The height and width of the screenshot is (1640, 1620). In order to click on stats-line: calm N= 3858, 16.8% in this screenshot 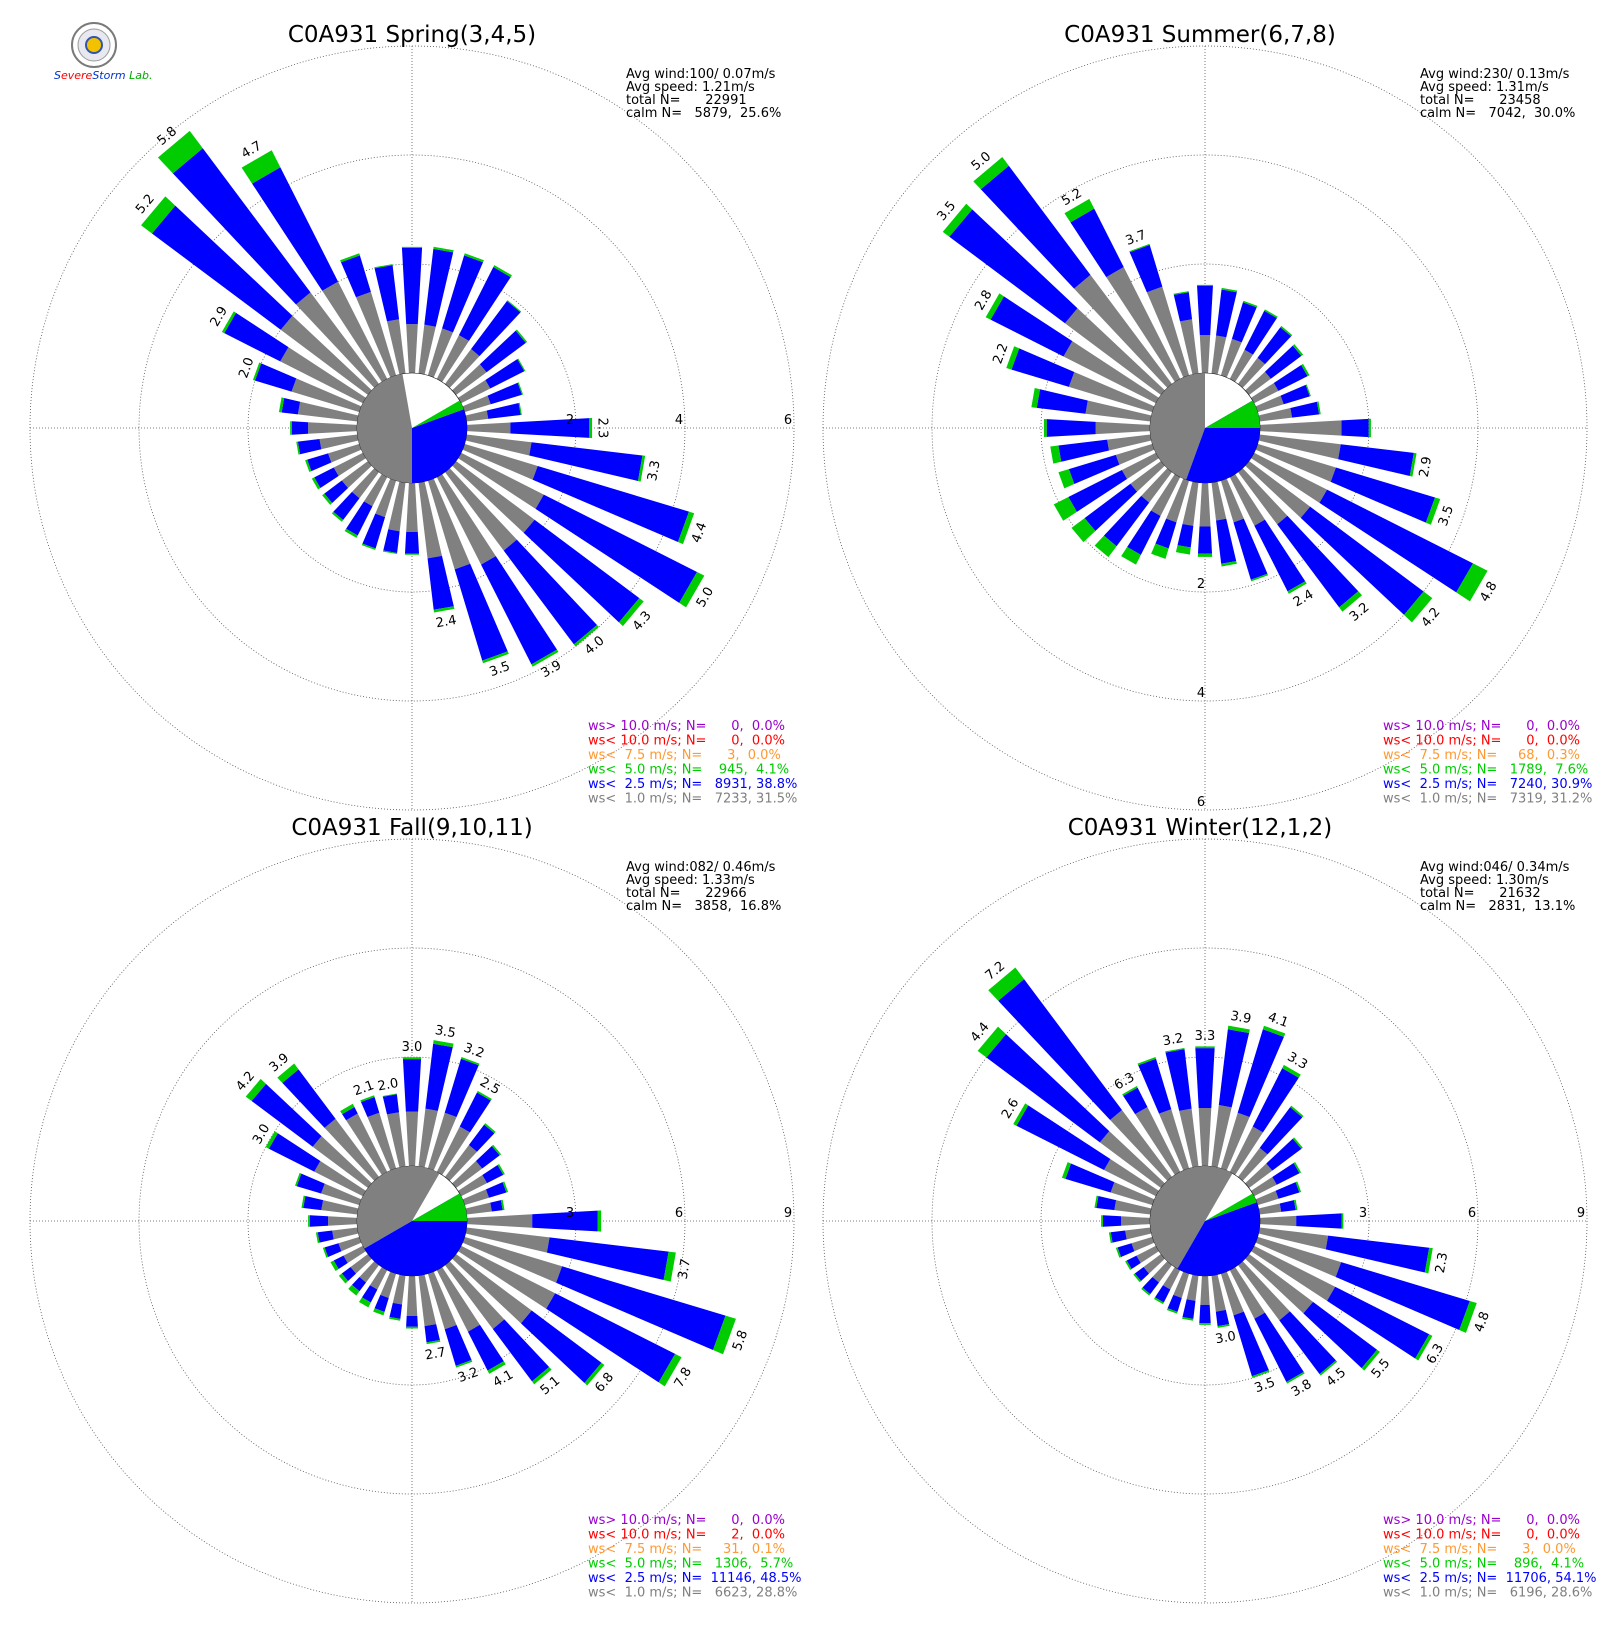, I will do `click(703, 906)`.